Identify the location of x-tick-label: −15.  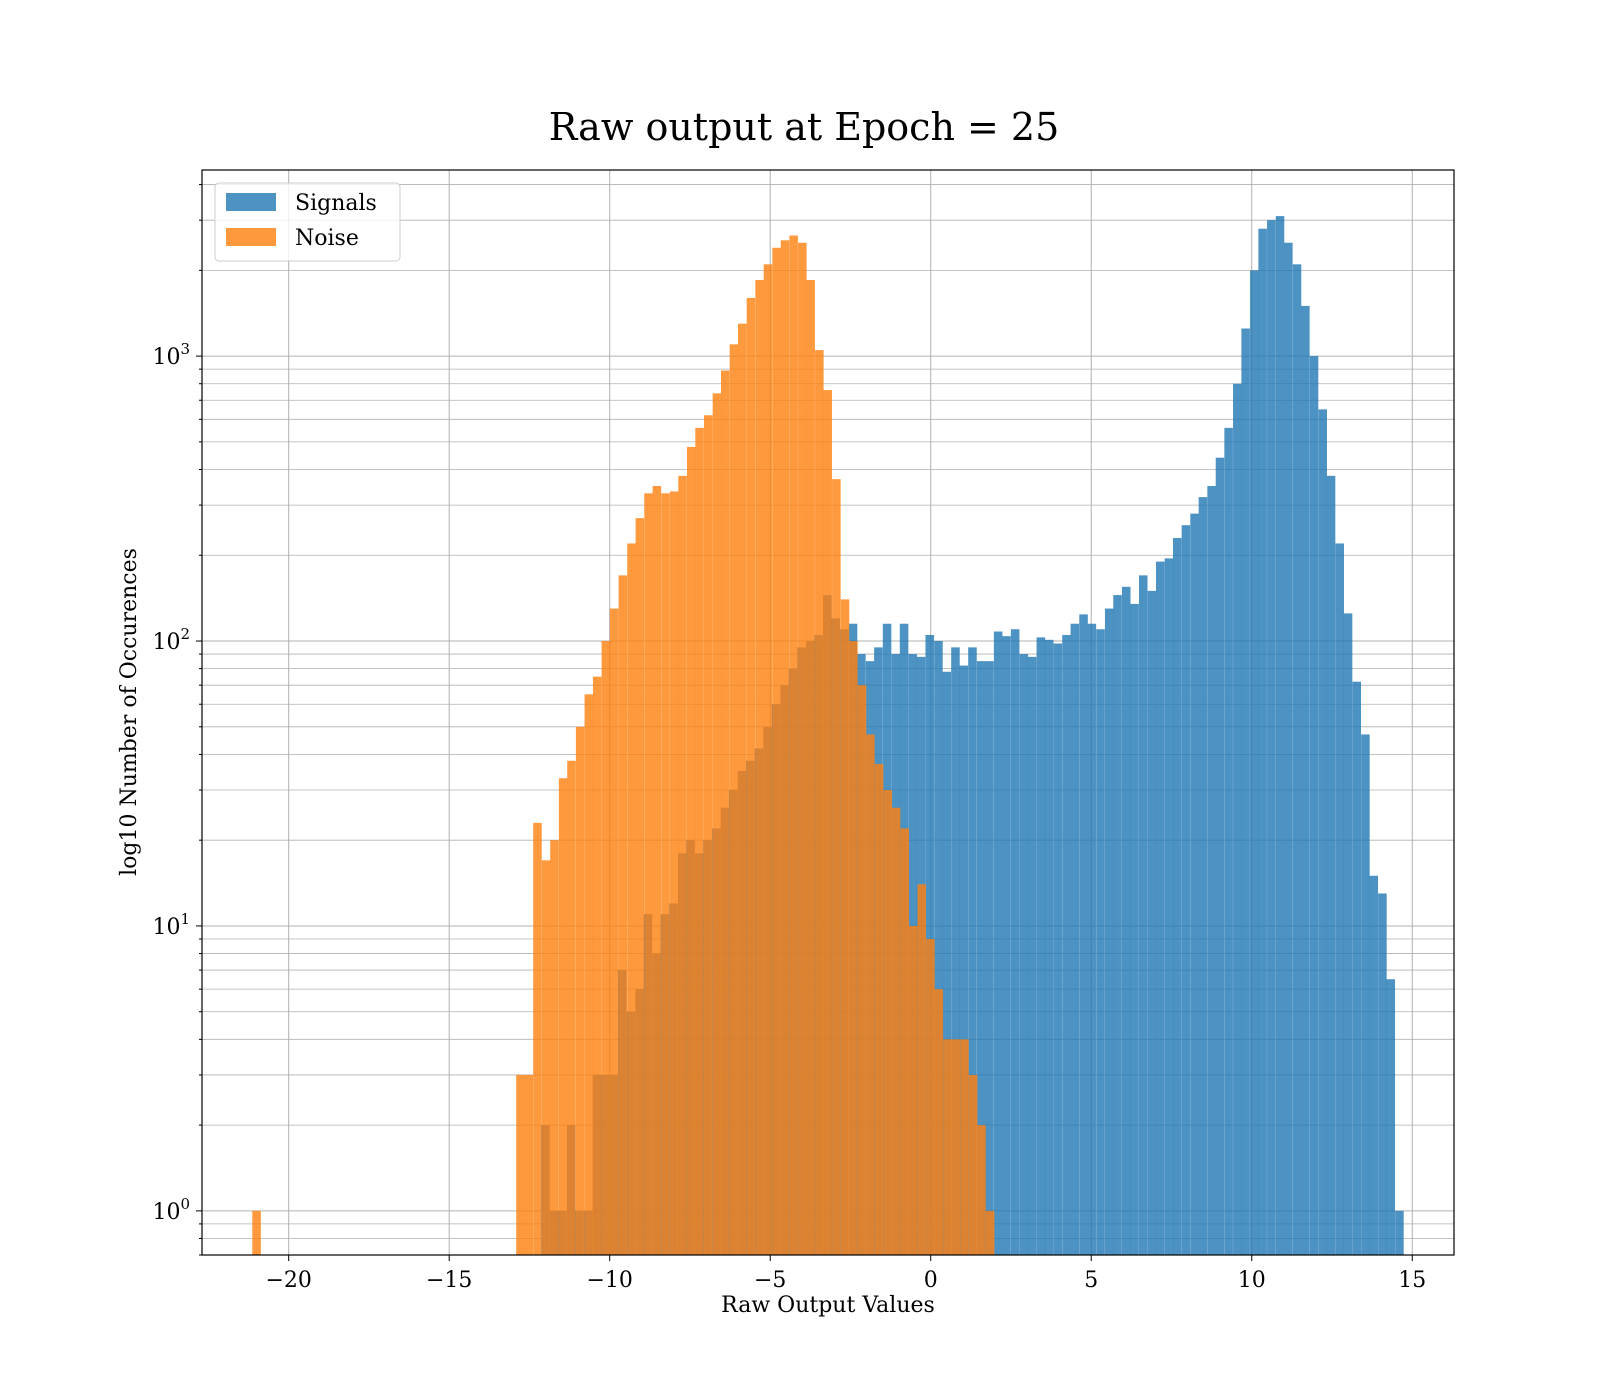
(449, 1280).